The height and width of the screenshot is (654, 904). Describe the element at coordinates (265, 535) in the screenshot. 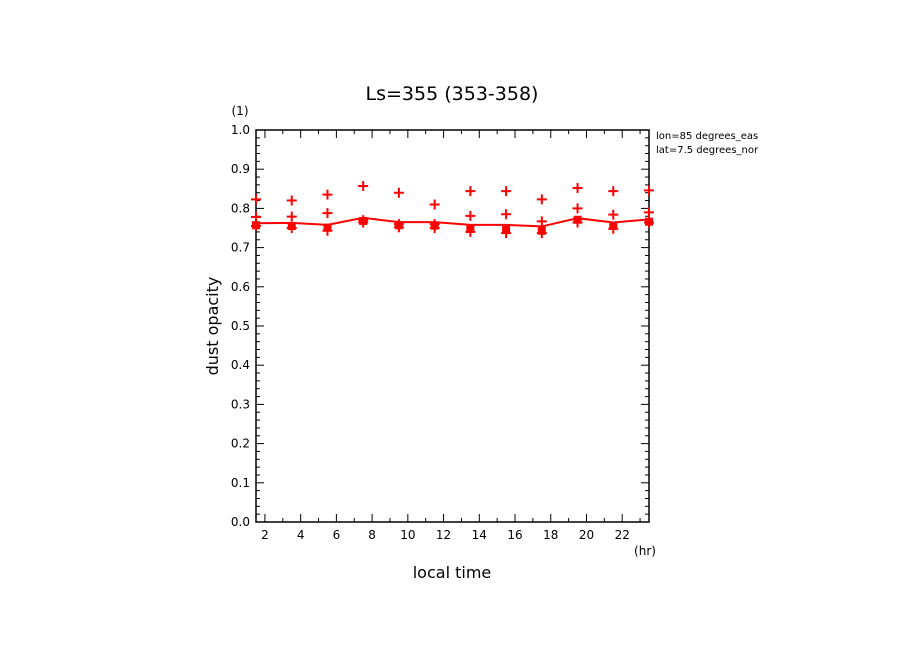

I see `x-tick-label: 2` at that location.